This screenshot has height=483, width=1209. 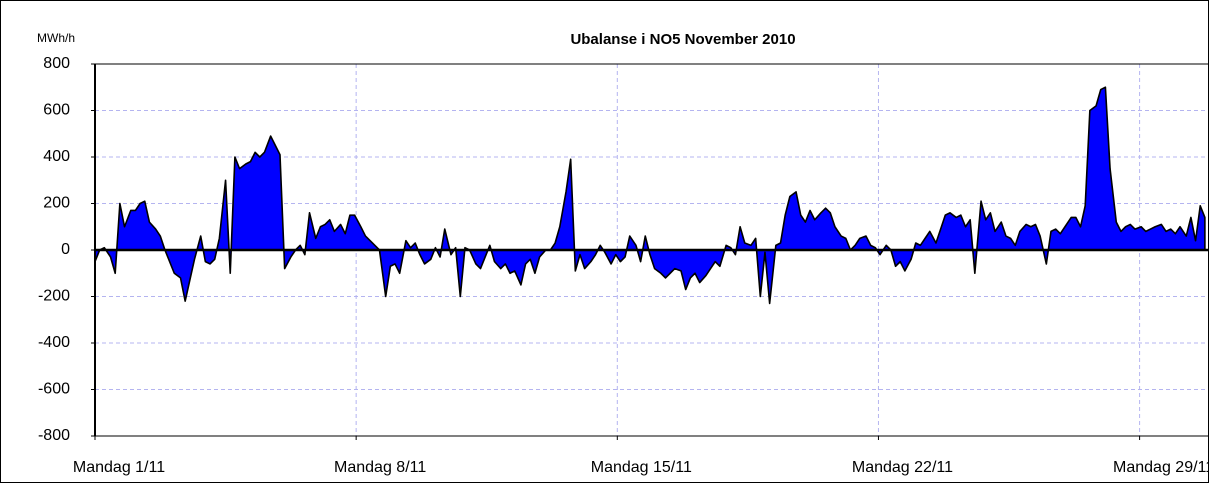 I want to click on y-tick-label: 400, so click(x=56, y=156).